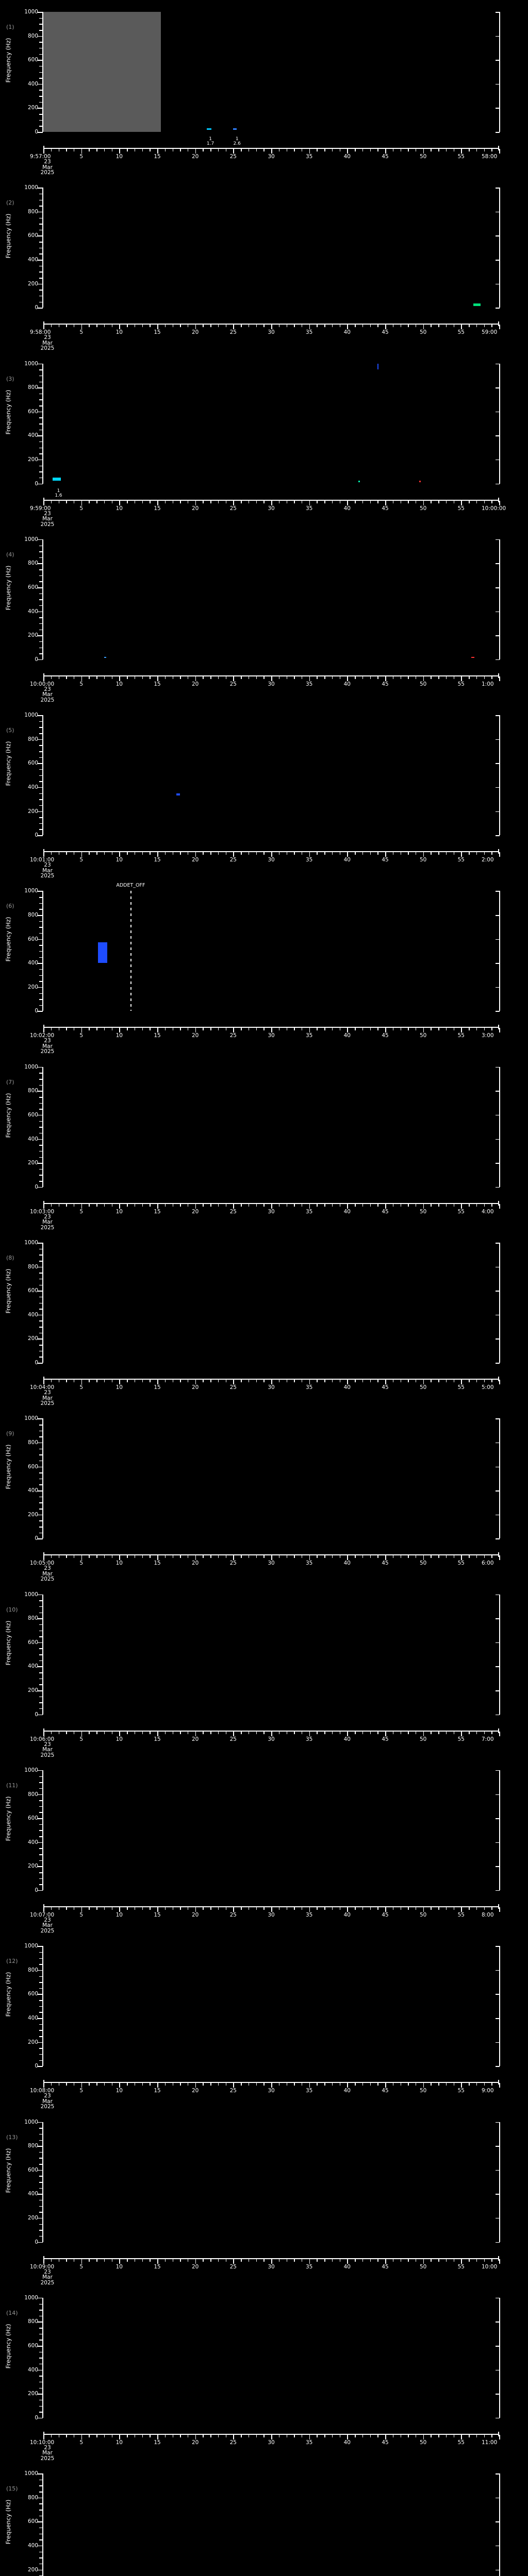  Describe the element at coordinates (196, 1211) in the screenshot. I see `x-tick-label: 20` at that location.